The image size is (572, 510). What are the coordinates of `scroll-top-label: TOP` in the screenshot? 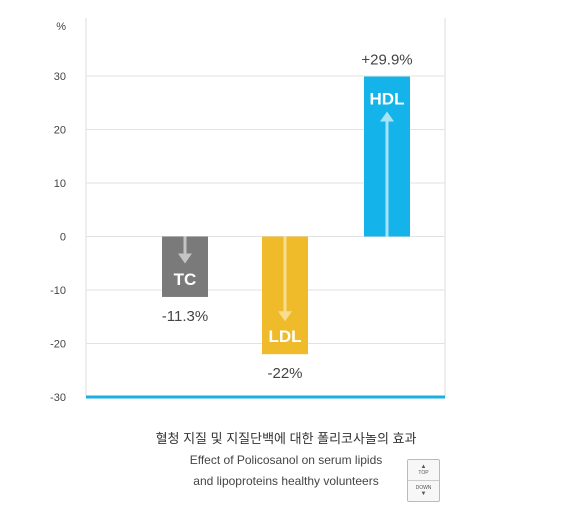 It's located at (423, 473).